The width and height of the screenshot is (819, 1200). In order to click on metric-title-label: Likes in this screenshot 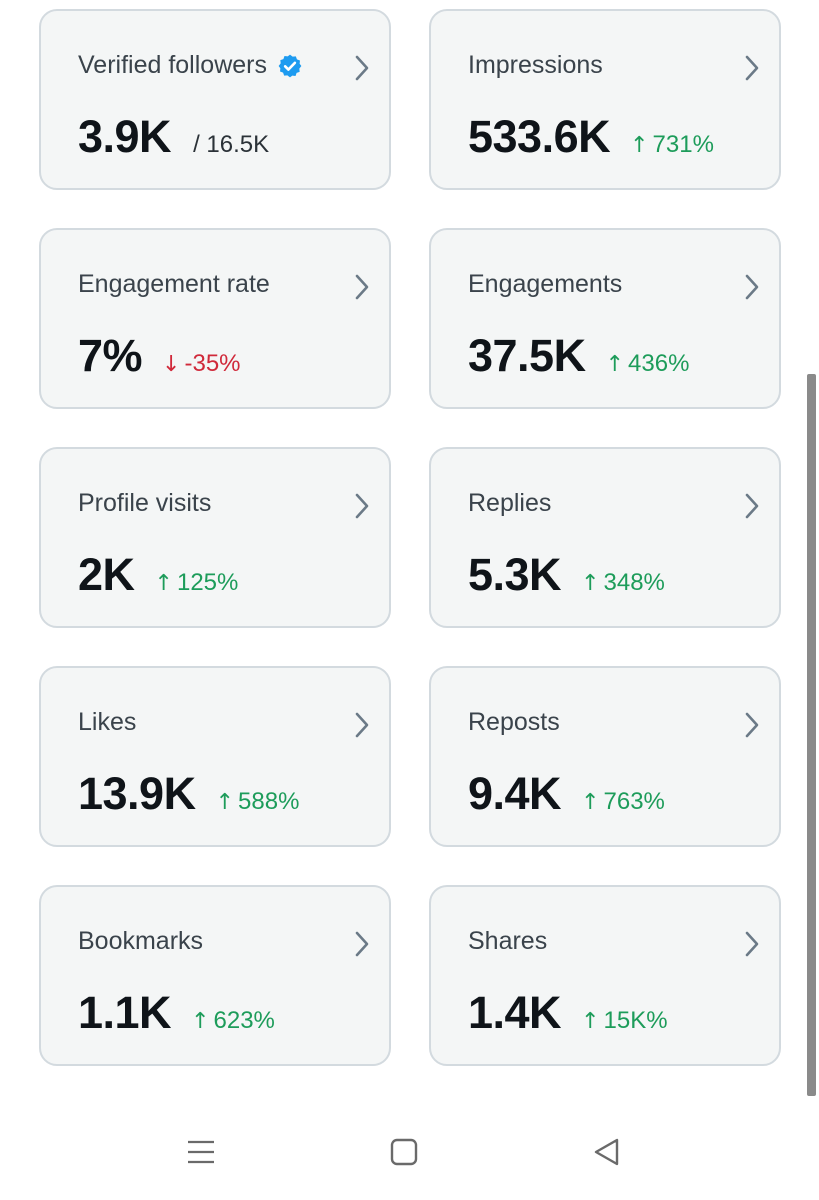, I will do `click(107, 722)`.